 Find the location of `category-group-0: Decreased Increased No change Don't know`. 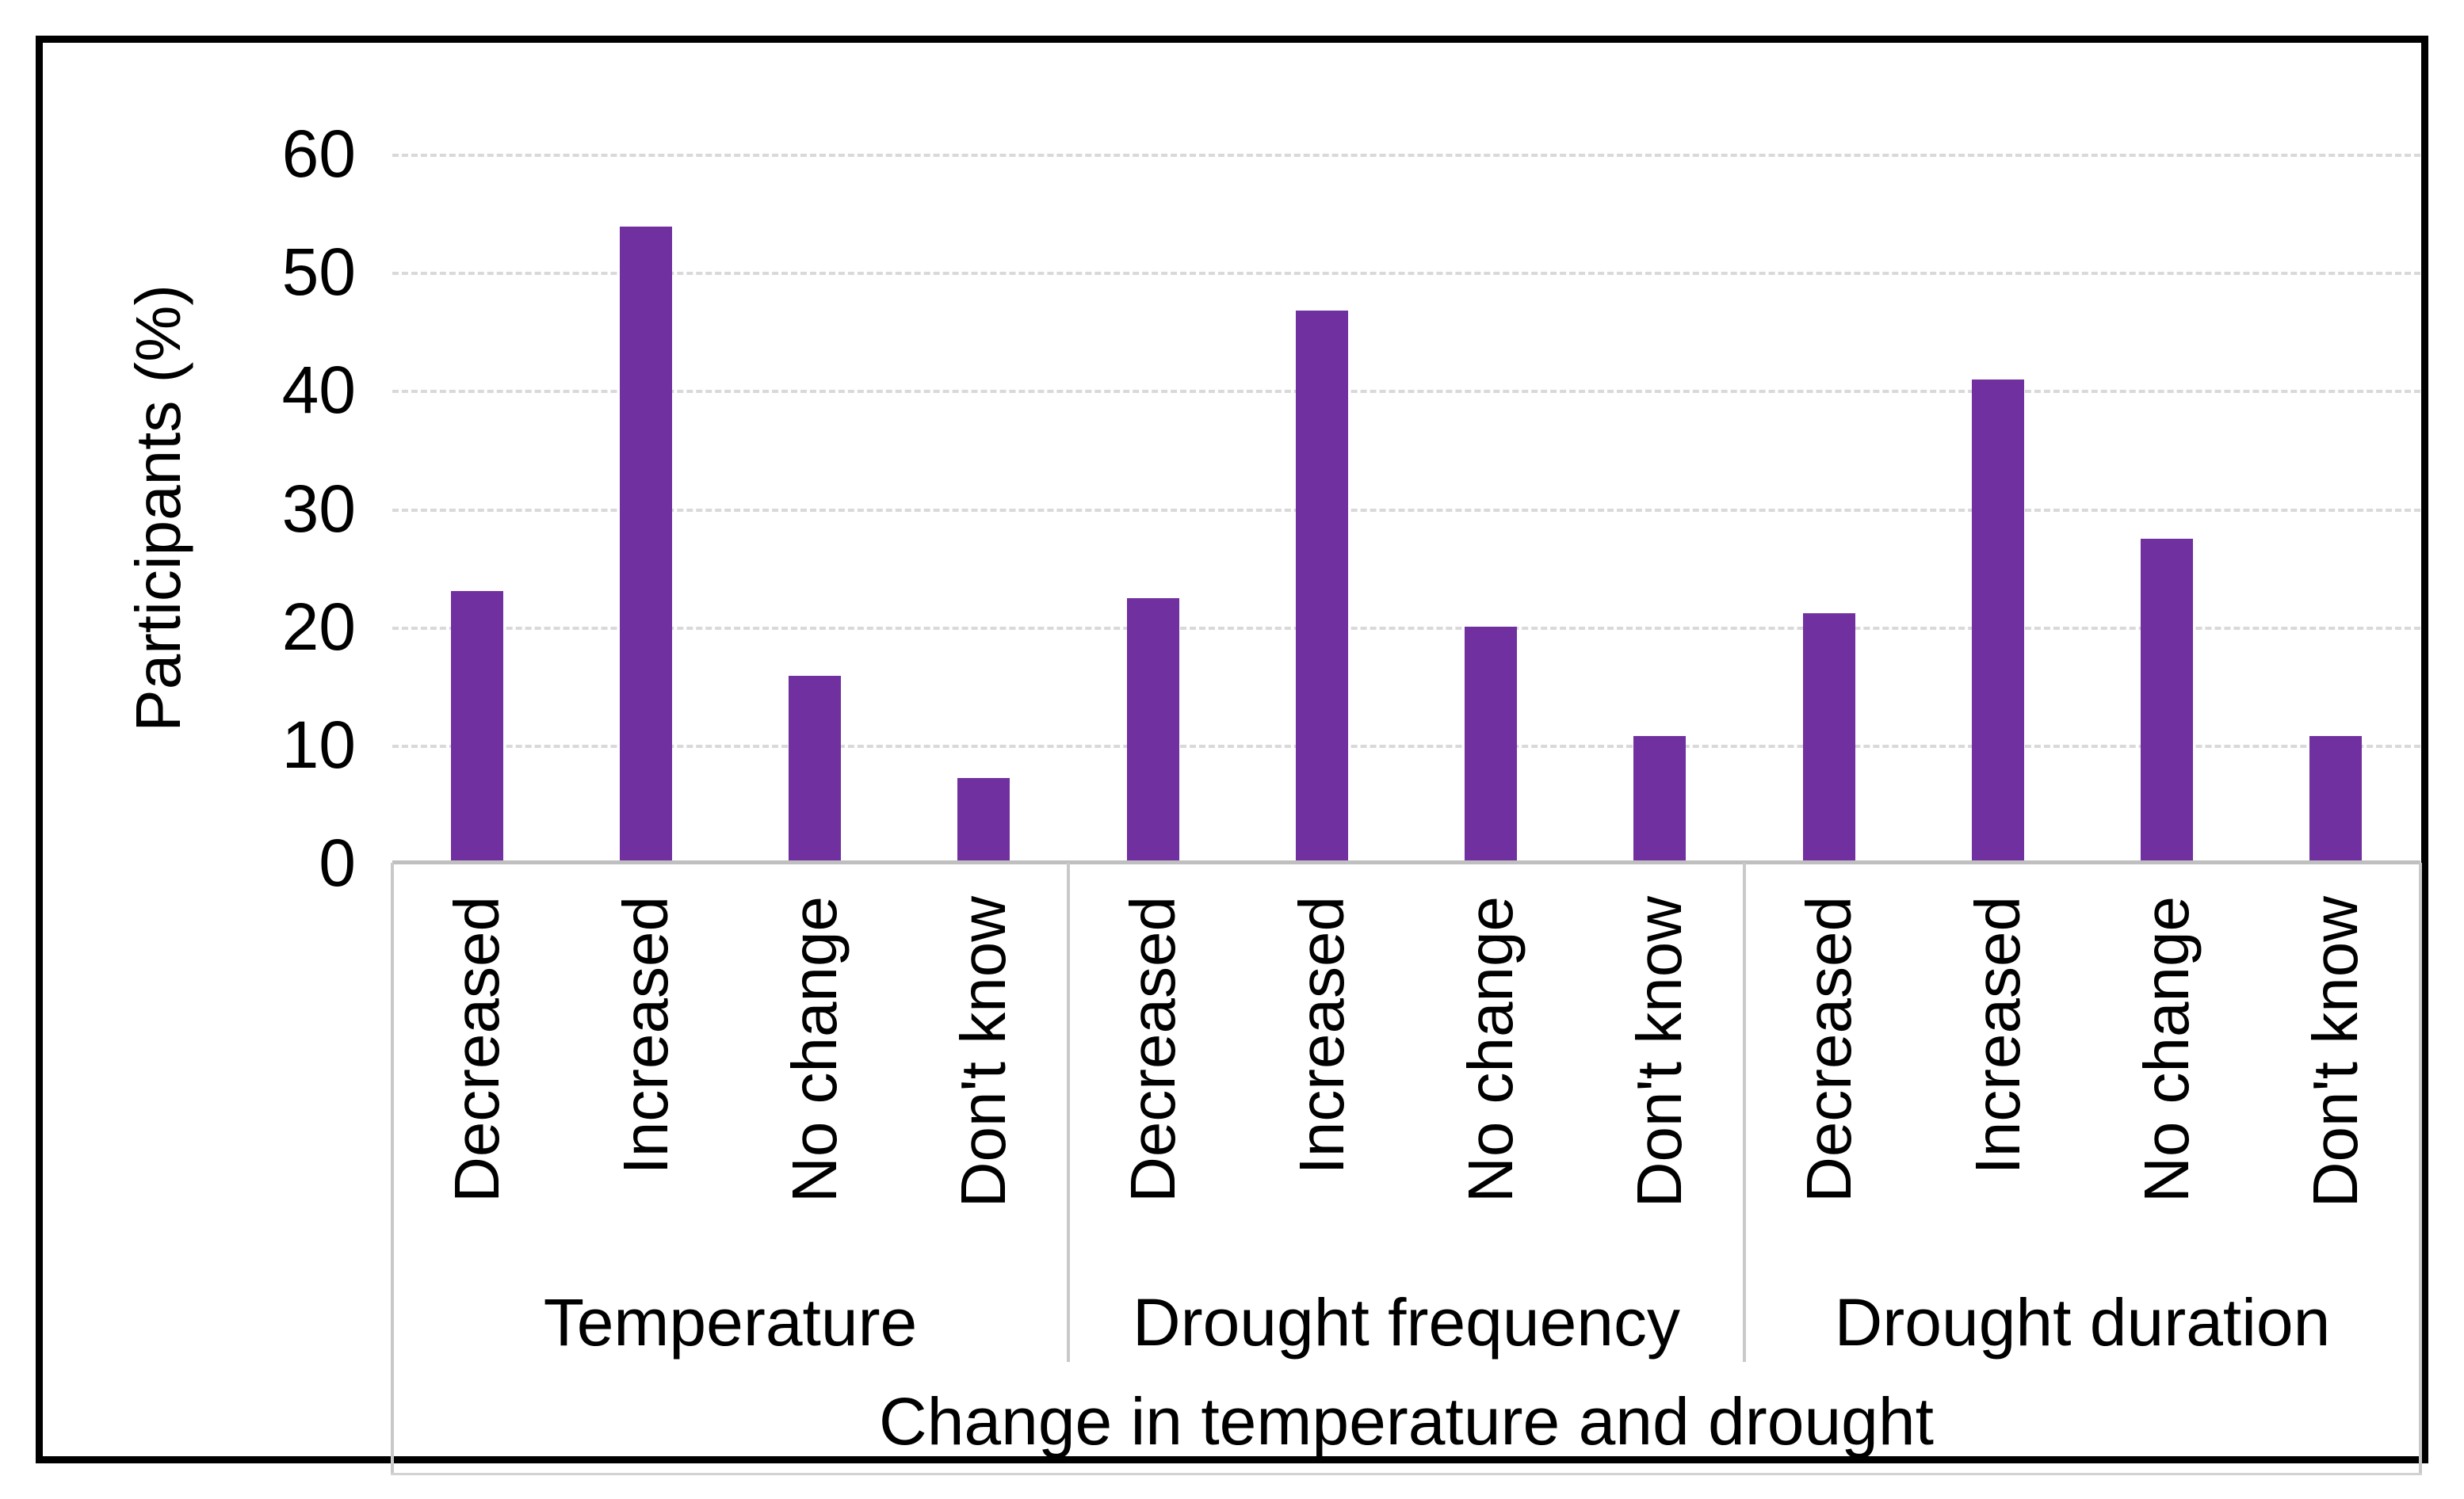

category-group-0: Decreased Increased No change Don't know is located at coordinates (730, 1084).